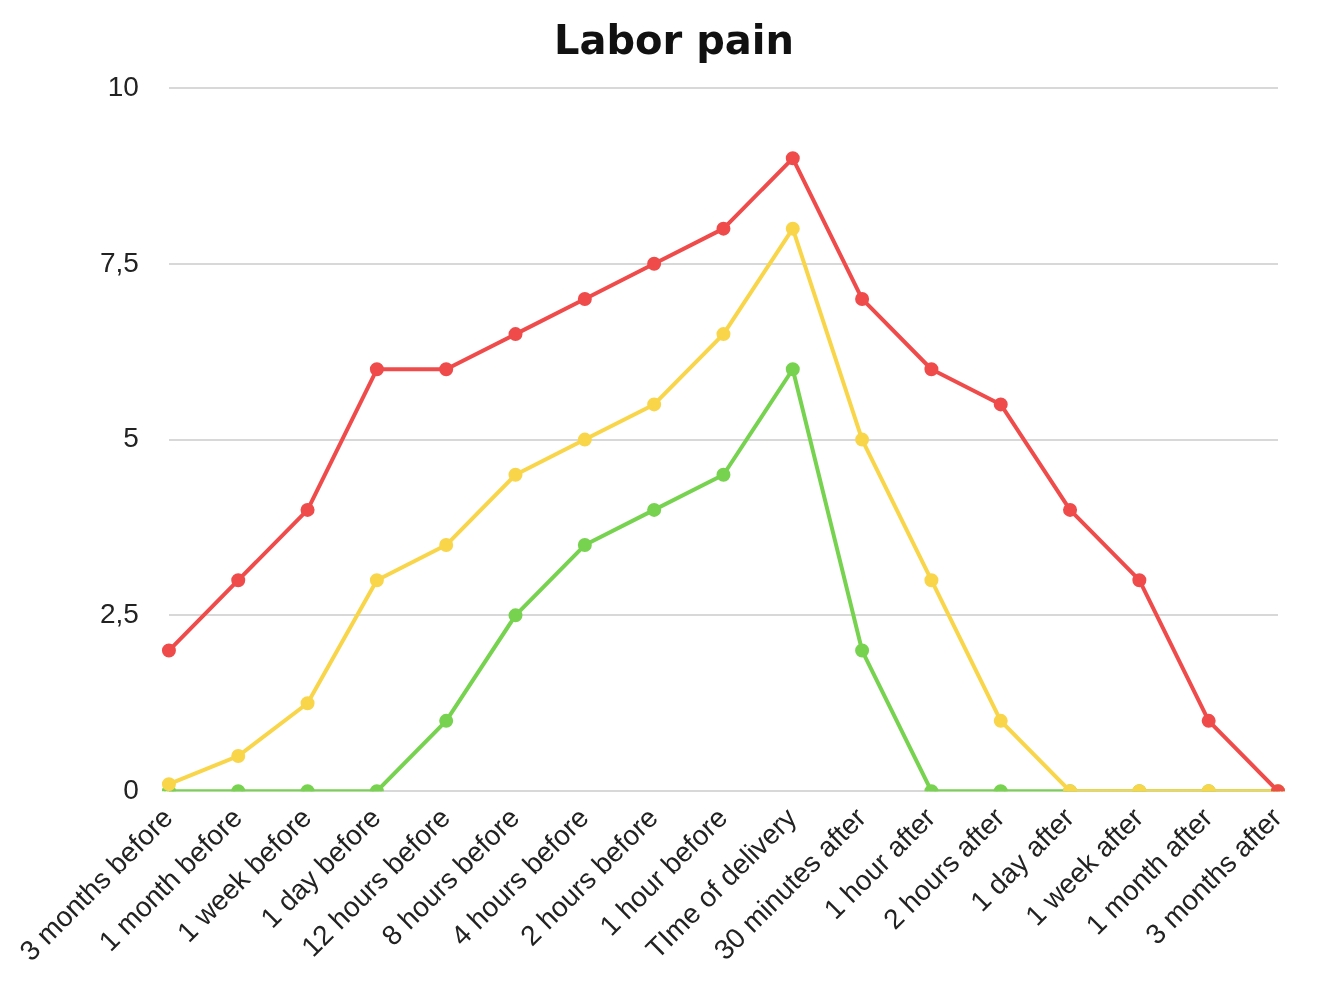 Image resolution: width=1318 pixels, height=982 pixels. Describe the element at coordinates (119, 262) in the screenshot. I see `y-tick-label: 7,5` at that location.